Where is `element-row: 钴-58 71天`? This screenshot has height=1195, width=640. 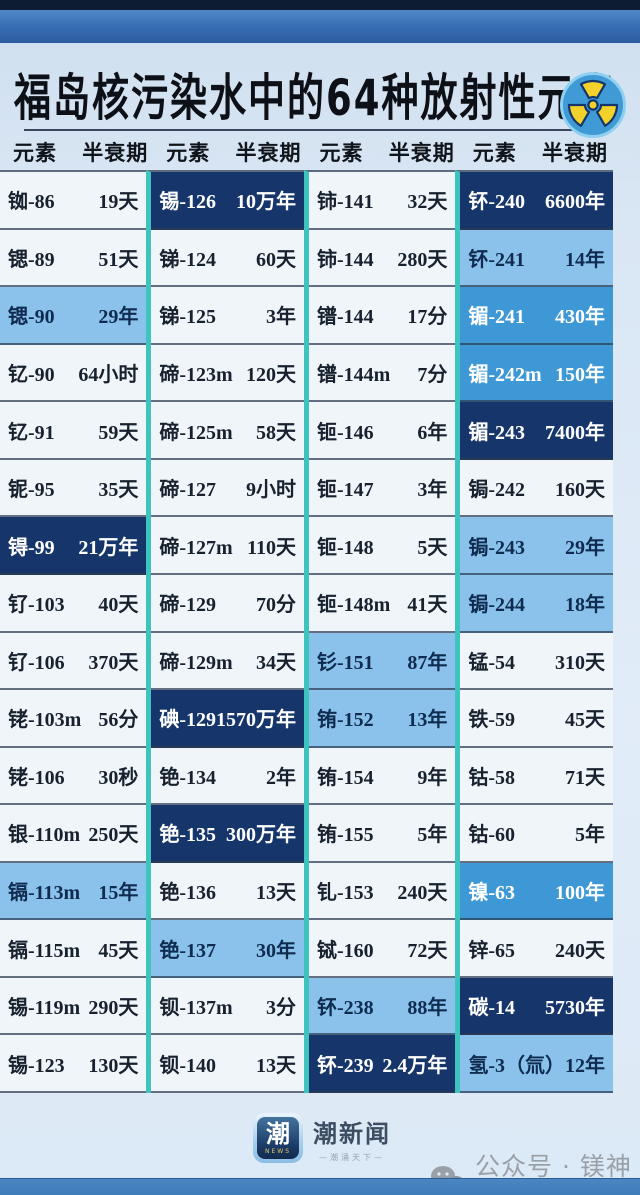 element-row: 钴-58 71天 is located at coordinates (536, 776).